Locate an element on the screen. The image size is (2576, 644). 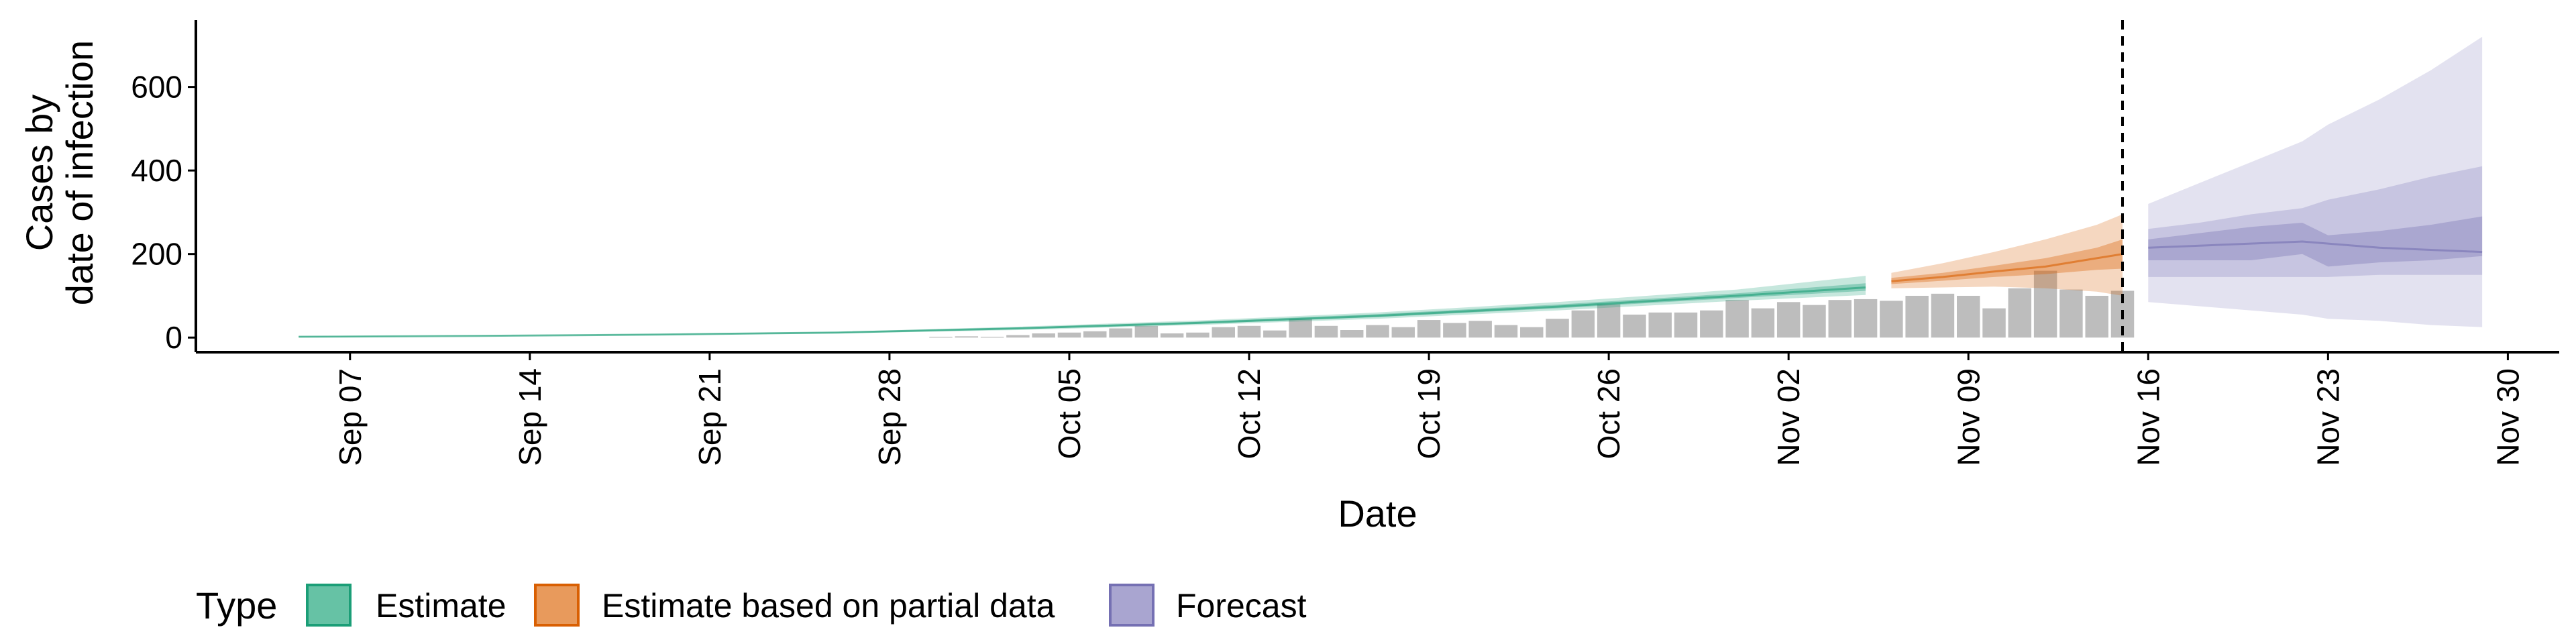
x-tick-label: Sep 21 is located at coordinates (709, 417).